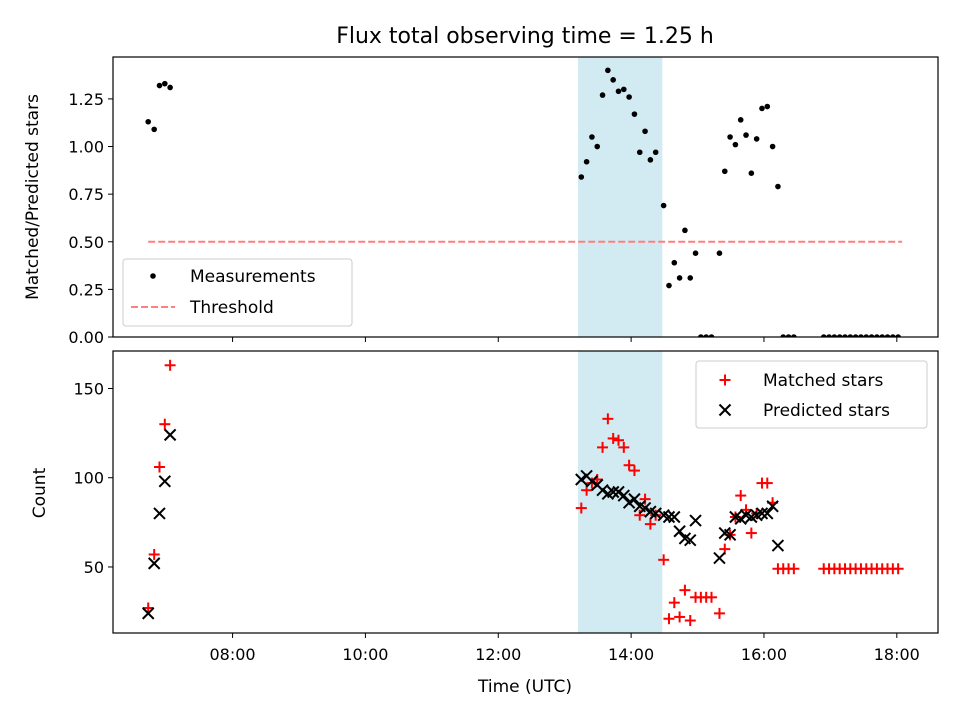 Image resolution: width=960 pixels, height=720 pixels. I want to click on predicted-point-1-b, so click(154, 563).